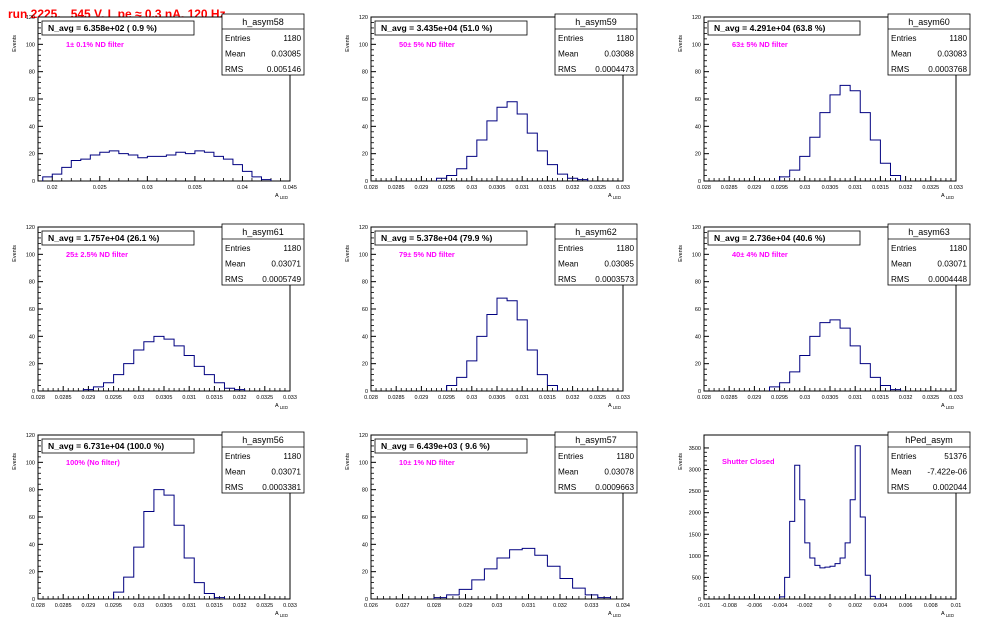  I want to click on histogram-series-h_asym58, so click(157, 165).